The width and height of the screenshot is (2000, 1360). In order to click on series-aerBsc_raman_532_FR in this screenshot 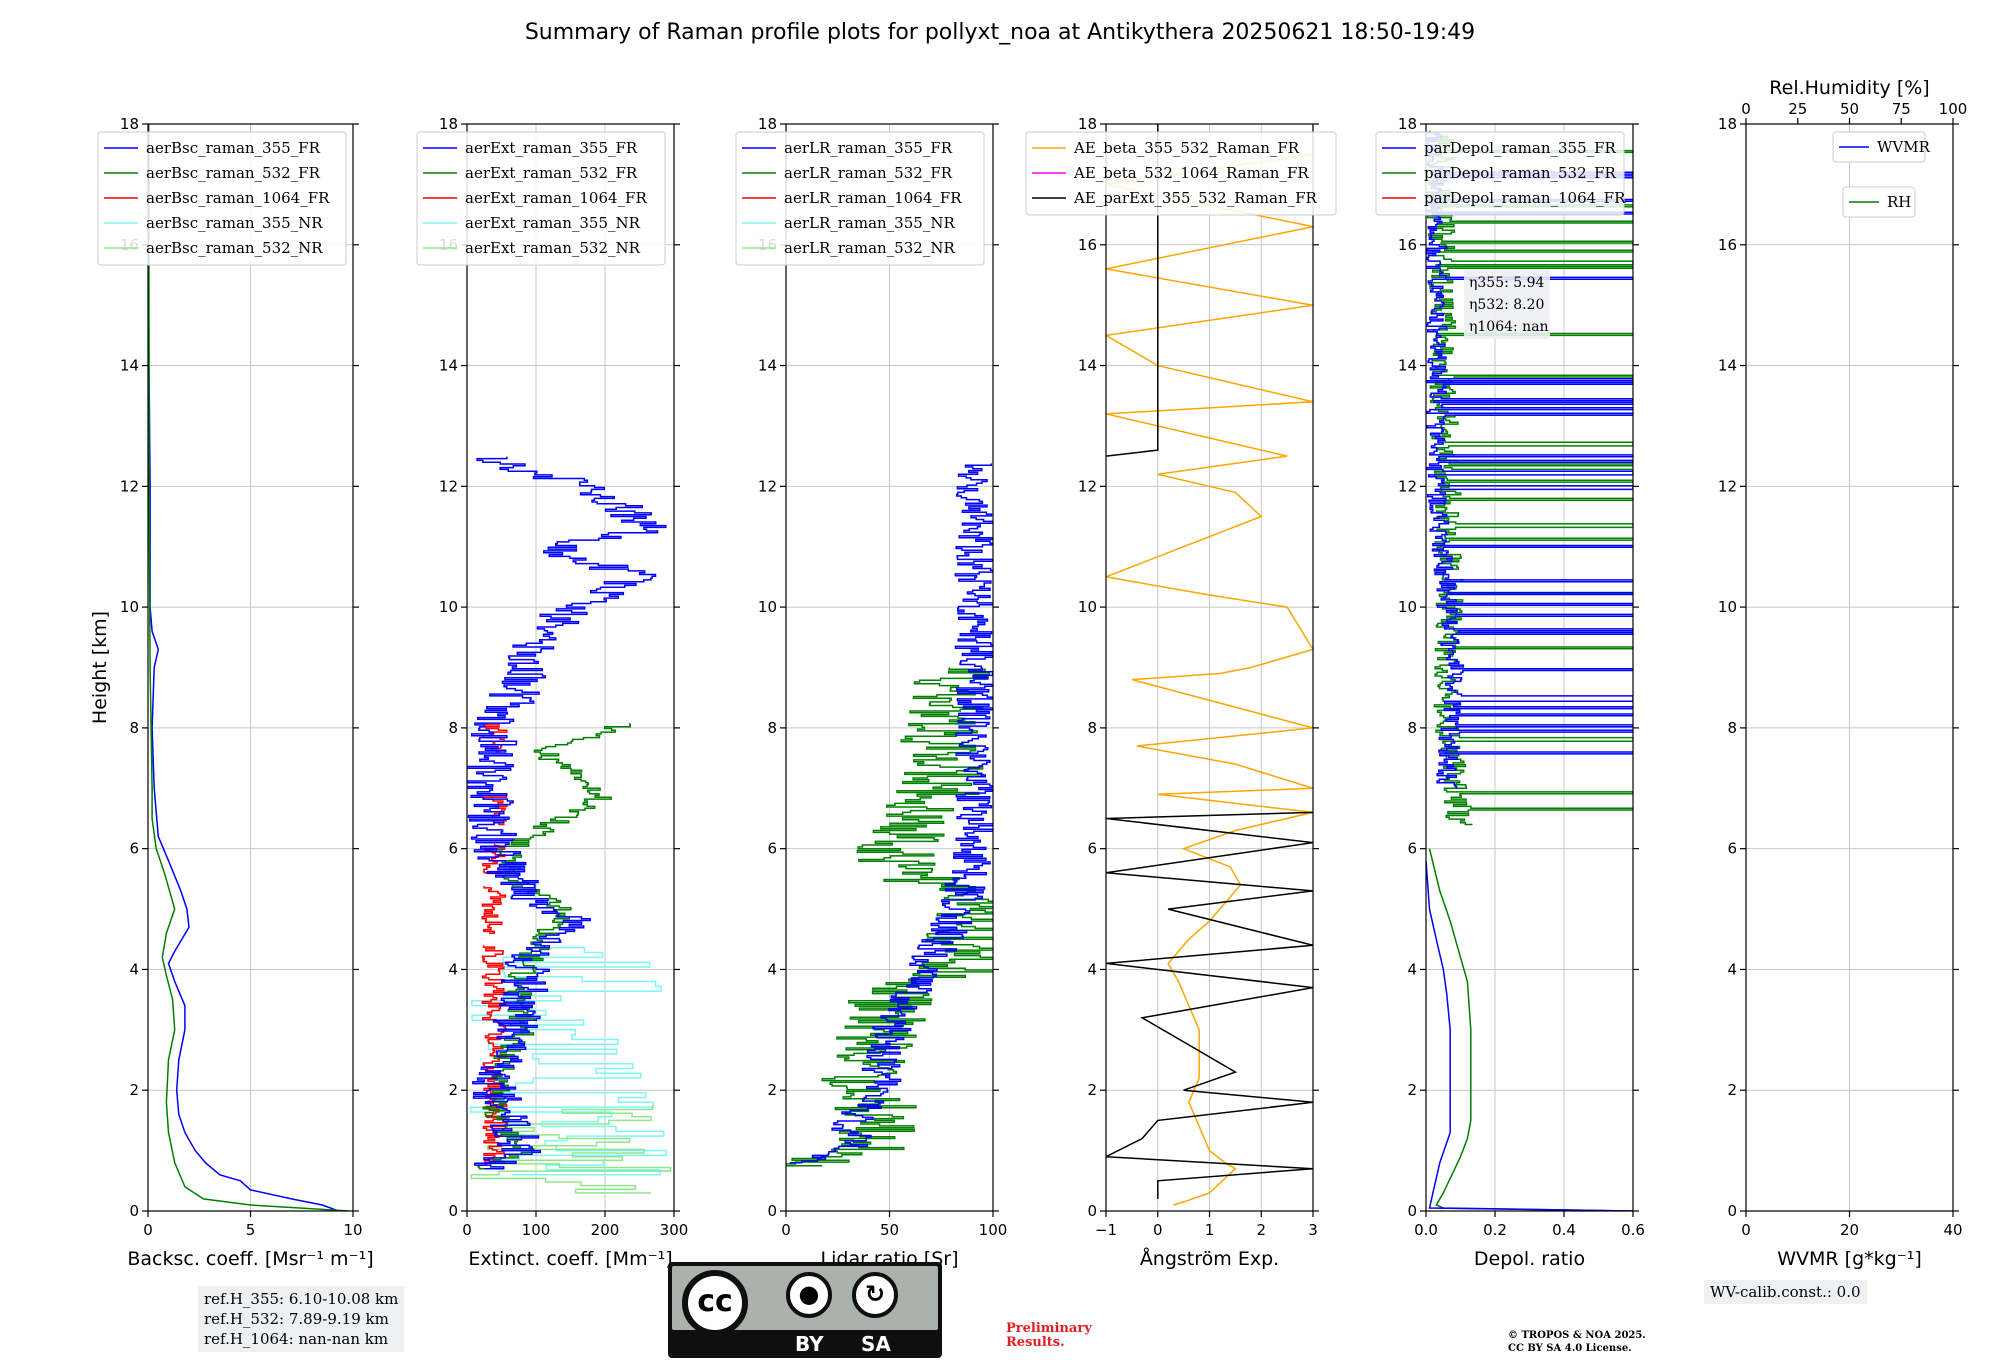, I will do `click(248, 667)`.